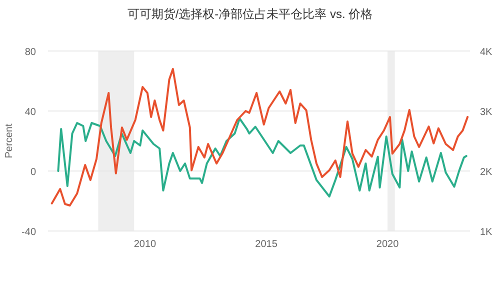 This screenshot has width=500, height=300. I want to click on x-tick-label: 2015, so click(266, 244).